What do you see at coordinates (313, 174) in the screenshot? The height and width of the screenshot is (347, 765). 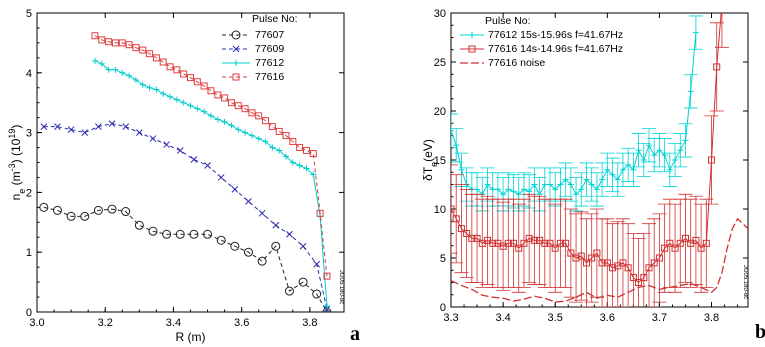 I see `chart0-series2-point32` at bounding box center [313, 174].